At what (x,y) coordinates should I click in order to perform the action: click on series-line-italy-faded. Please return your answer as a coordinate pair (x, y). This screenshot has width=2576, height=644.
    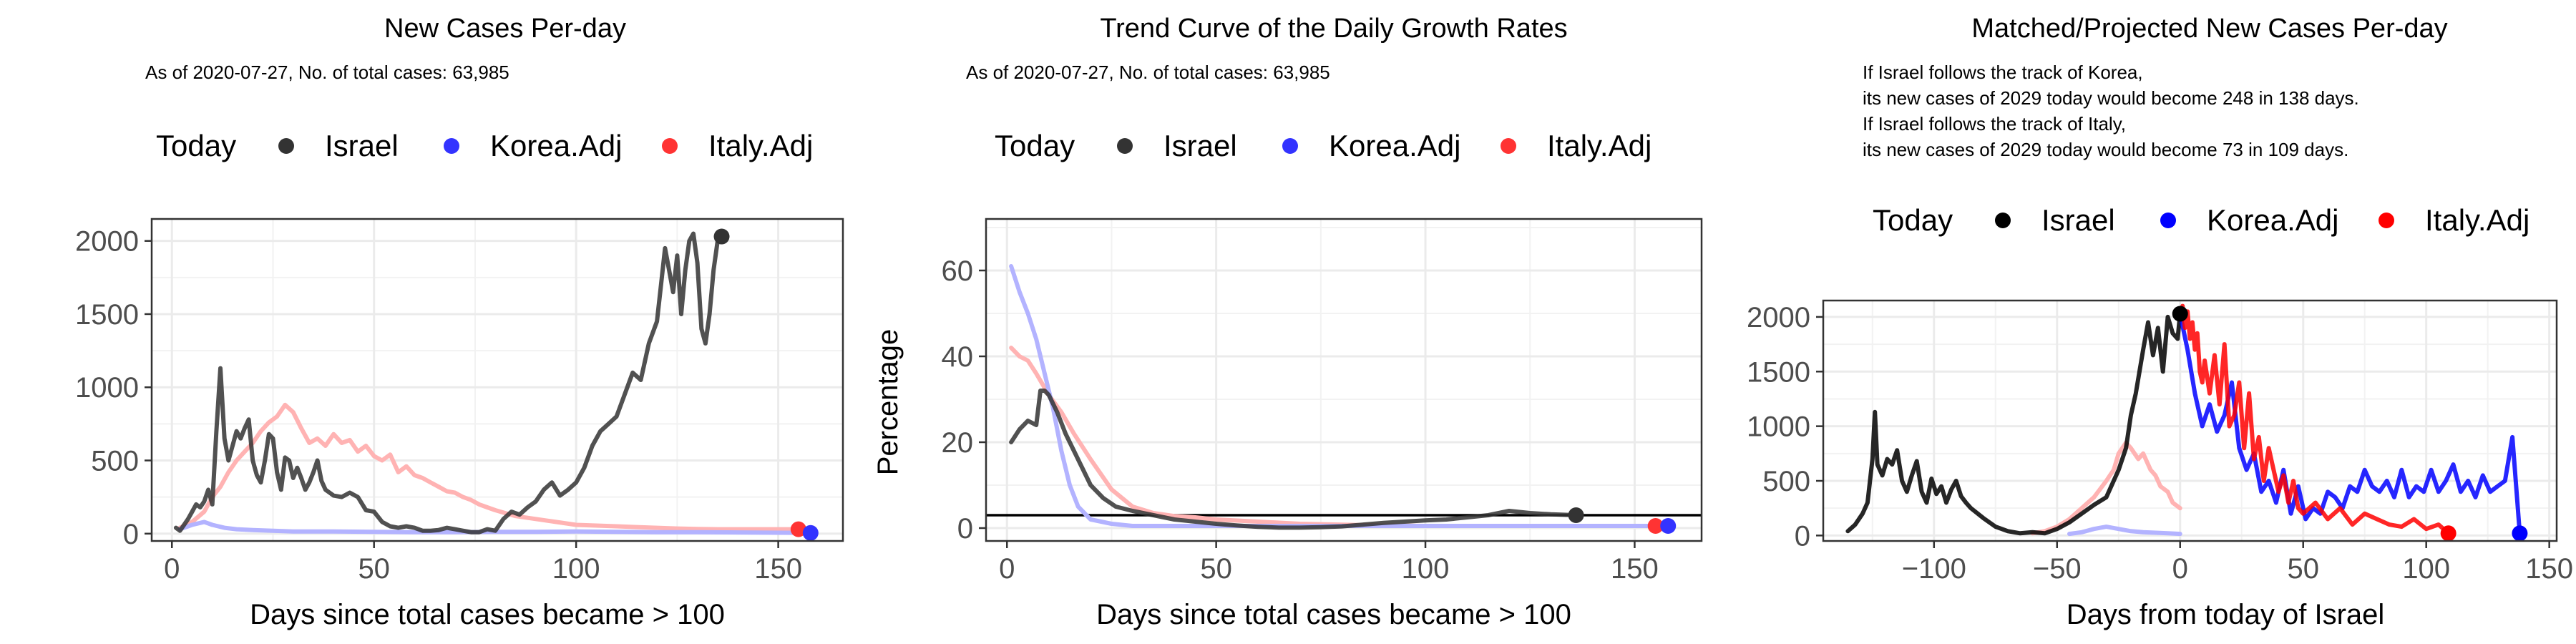
    Looking at the image, I should click on (489, 467).